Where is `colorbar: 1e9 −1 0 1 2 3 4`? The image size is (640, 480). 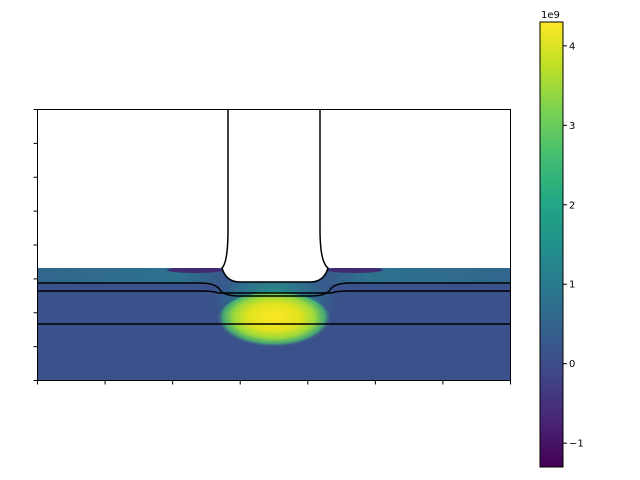 colorbar: 1e9 −1 0 1 2 3 4 is located at coordinates (561, 239).